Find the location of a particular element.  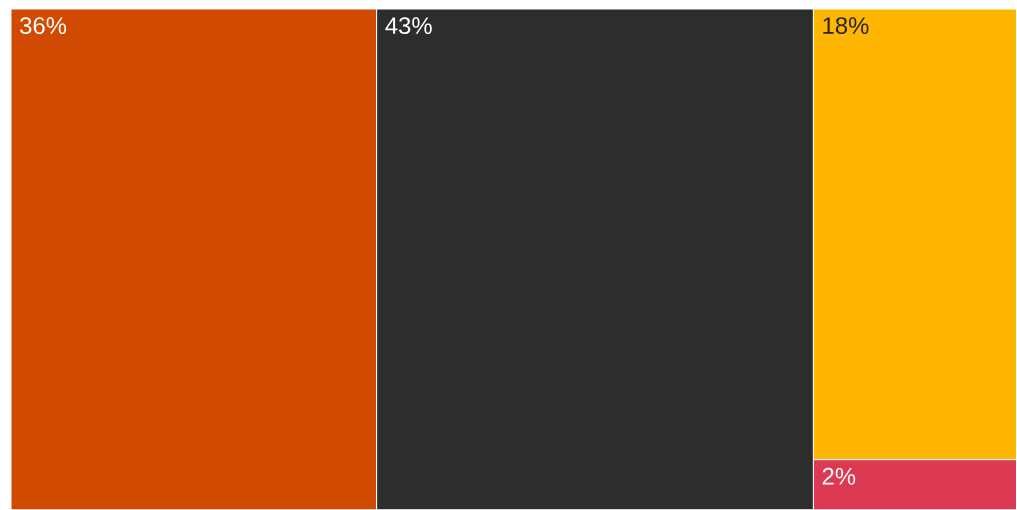

data-label: 43% is located at coordinates (408, 25).